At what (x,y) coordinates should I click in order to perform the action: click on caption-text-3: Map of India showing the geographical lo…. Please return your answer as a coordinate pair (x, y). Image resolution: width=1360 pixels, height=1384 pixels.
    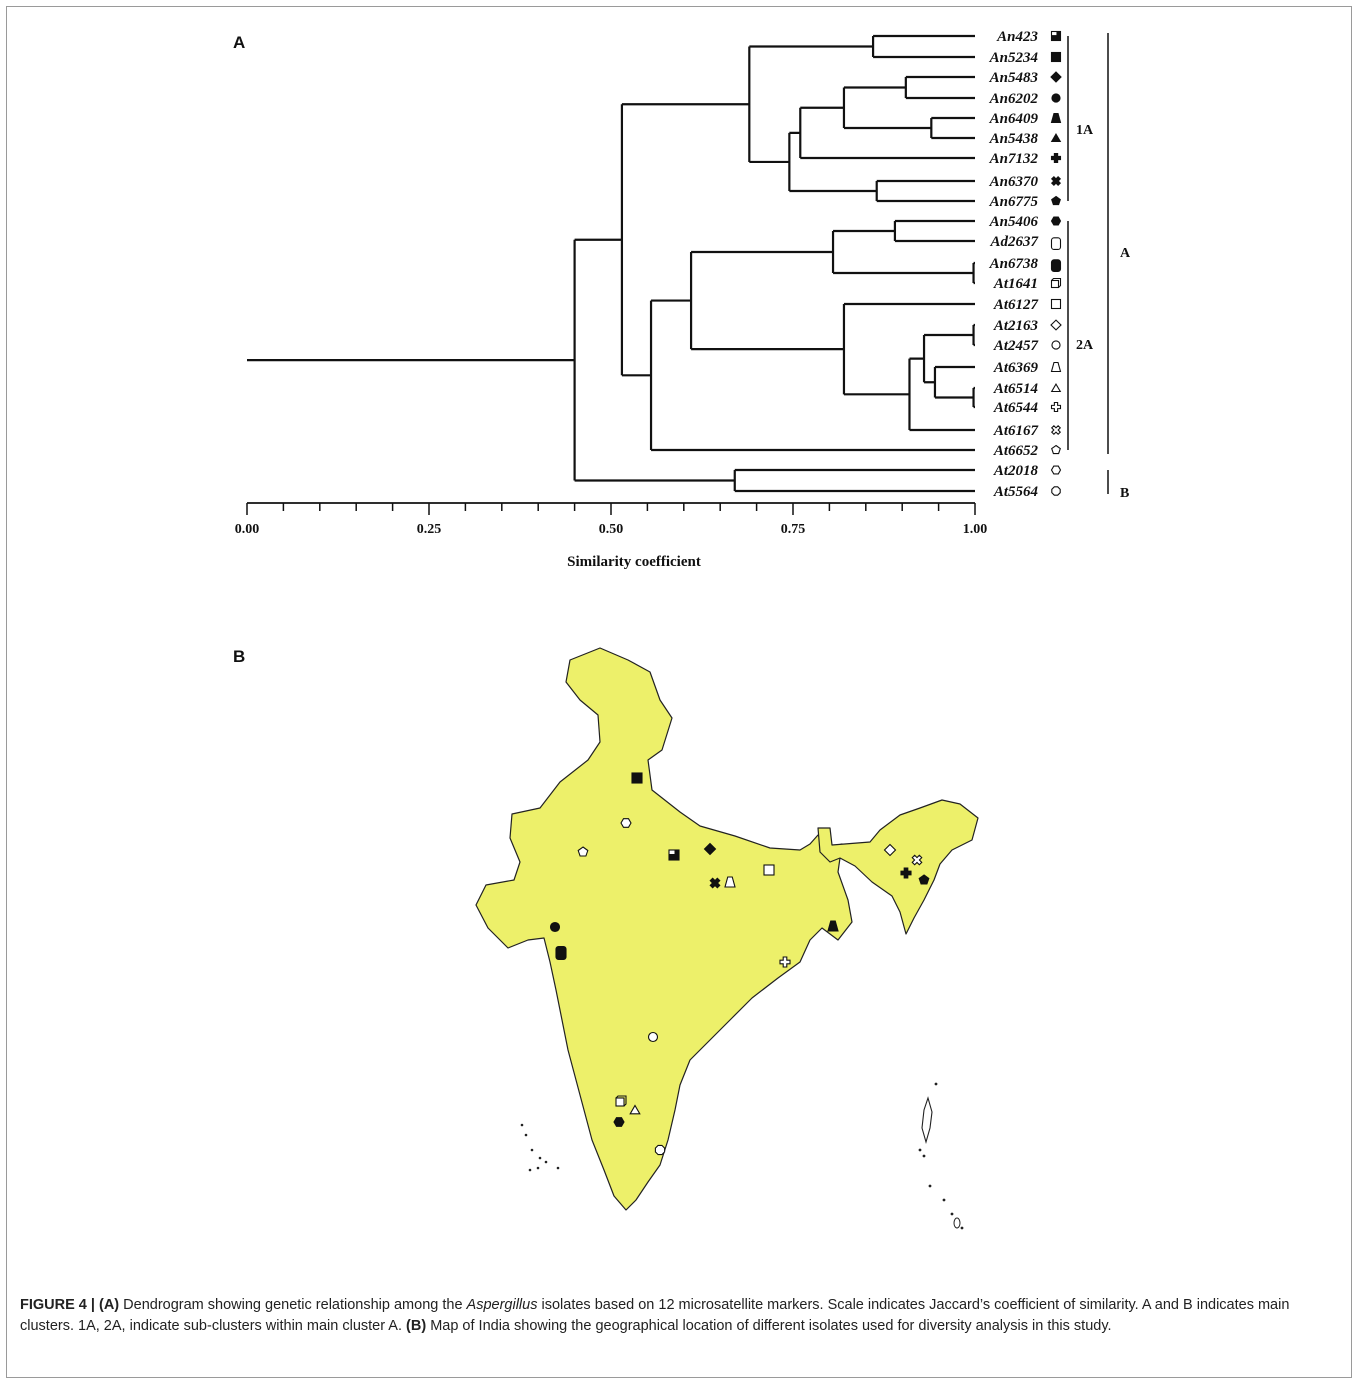
    Looking at the image, I should click on (769, 1326).